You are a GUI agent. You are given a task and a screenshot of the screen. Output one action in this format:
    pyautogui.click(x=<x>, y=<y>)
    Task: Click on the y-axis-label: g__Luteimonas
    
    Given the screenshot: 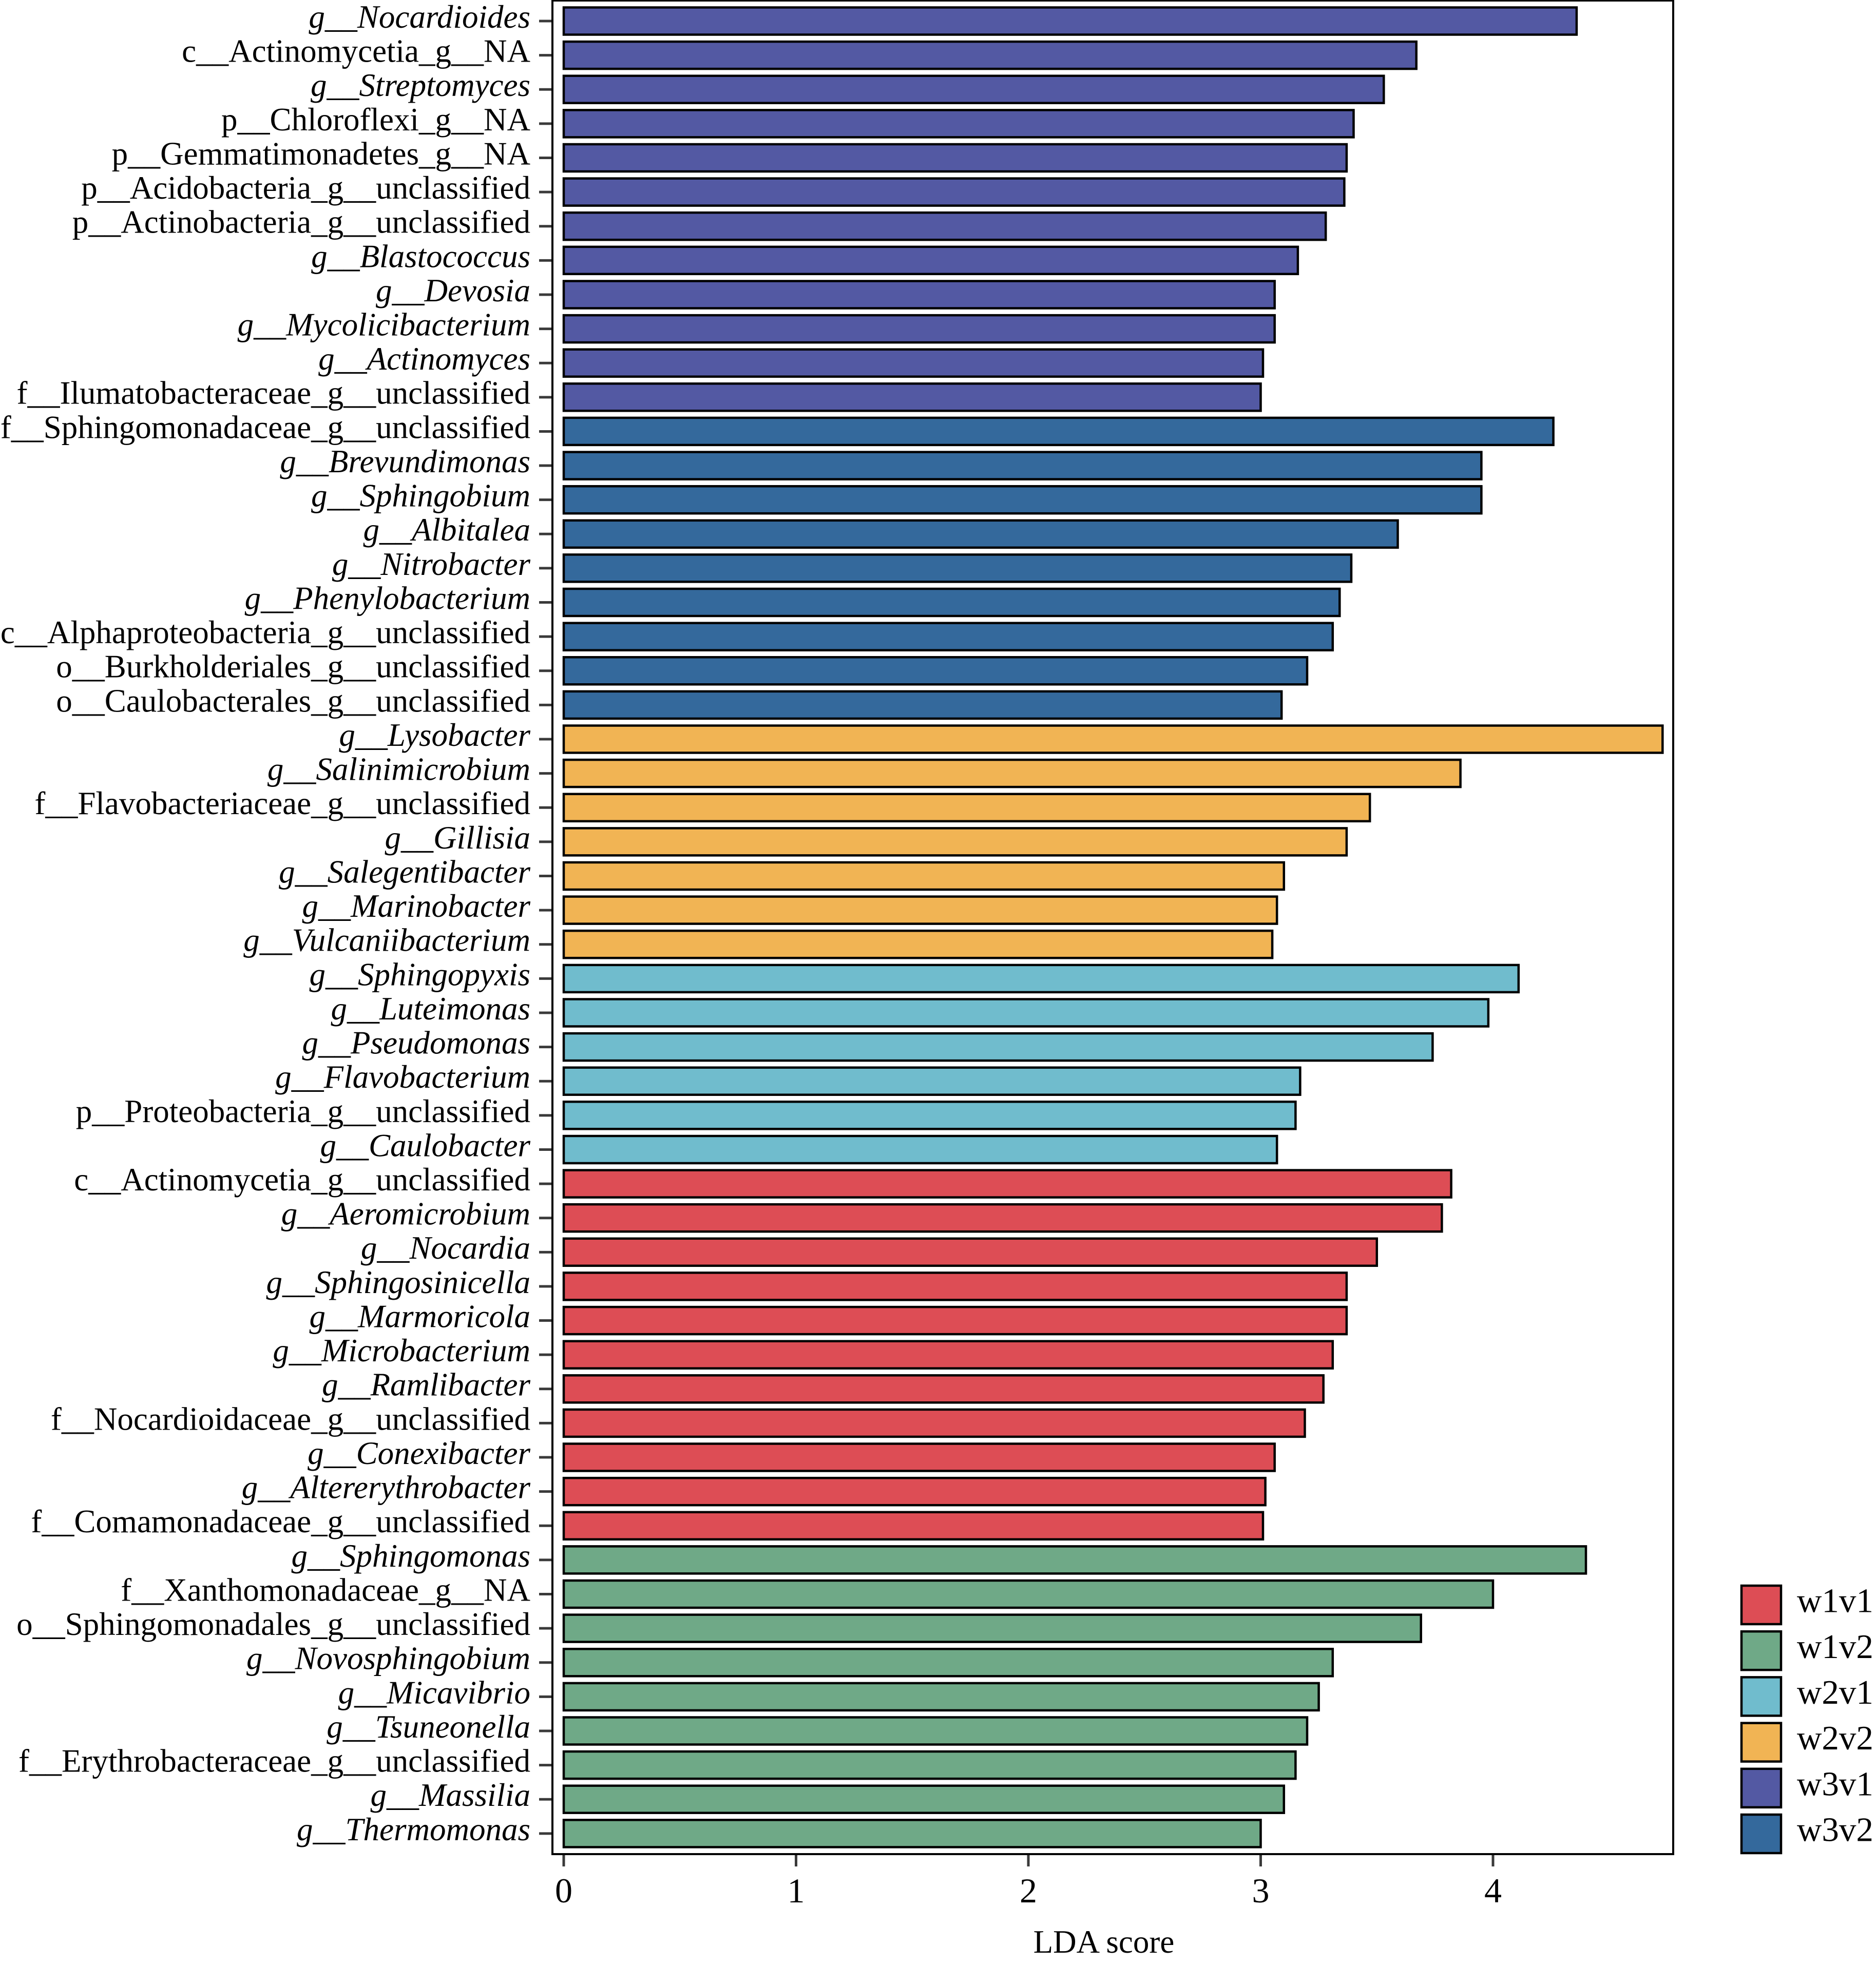 What is the action you would take?
    pyautogui.click(x=430, y=1009)
    